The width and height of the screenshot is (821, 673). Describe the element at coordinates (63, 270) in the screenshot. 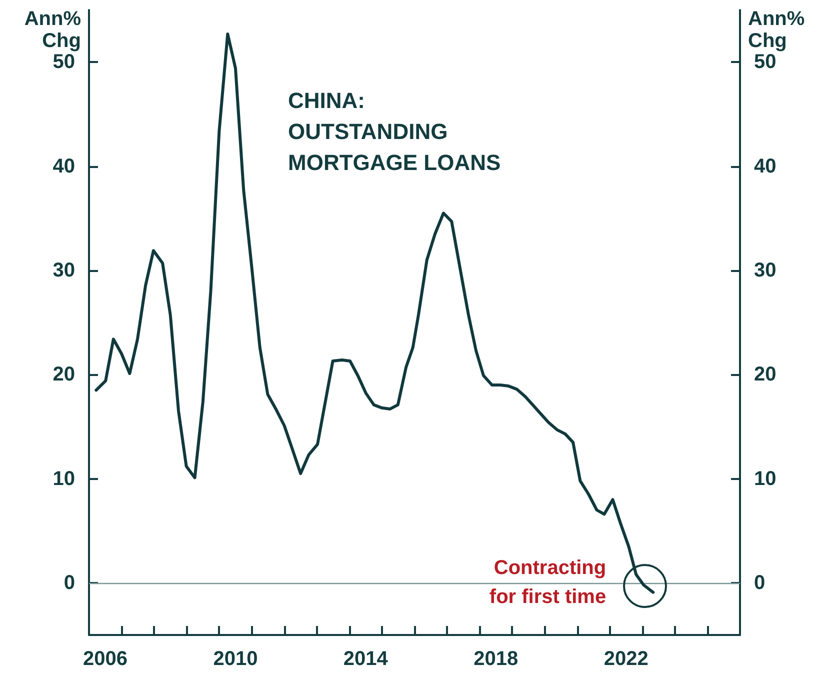

I see `y-tick-label: 30` at that location.